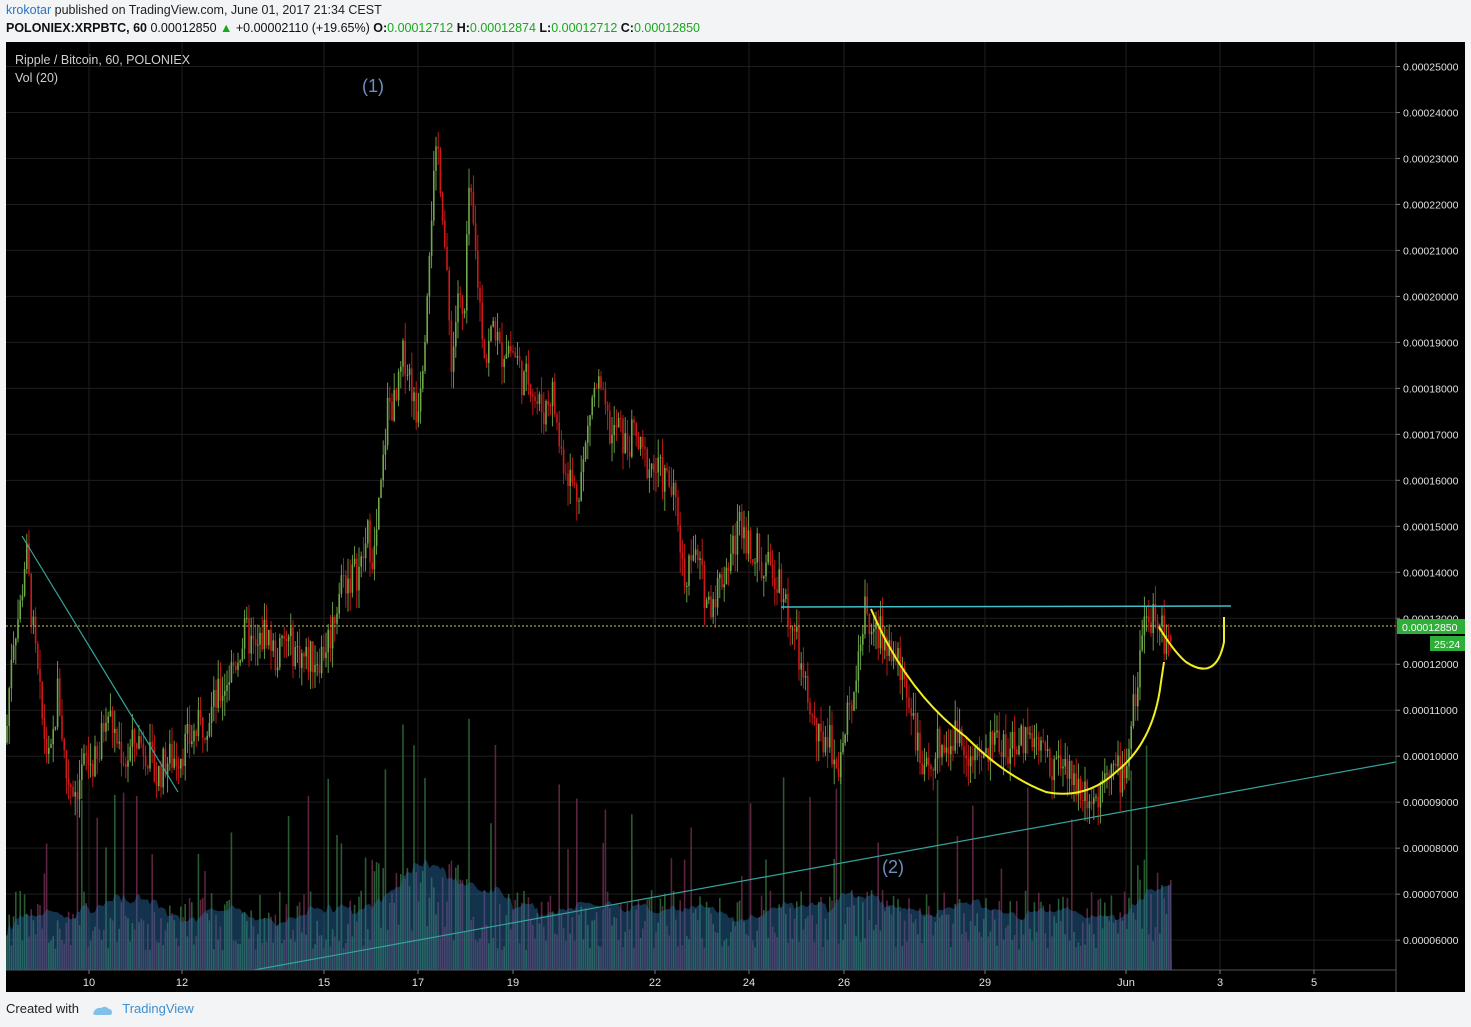  What do you see at coordinates (158, 1008) in the screenshot?
I see `tradingview-link: TradingView` at bounding box center [158, 1008].